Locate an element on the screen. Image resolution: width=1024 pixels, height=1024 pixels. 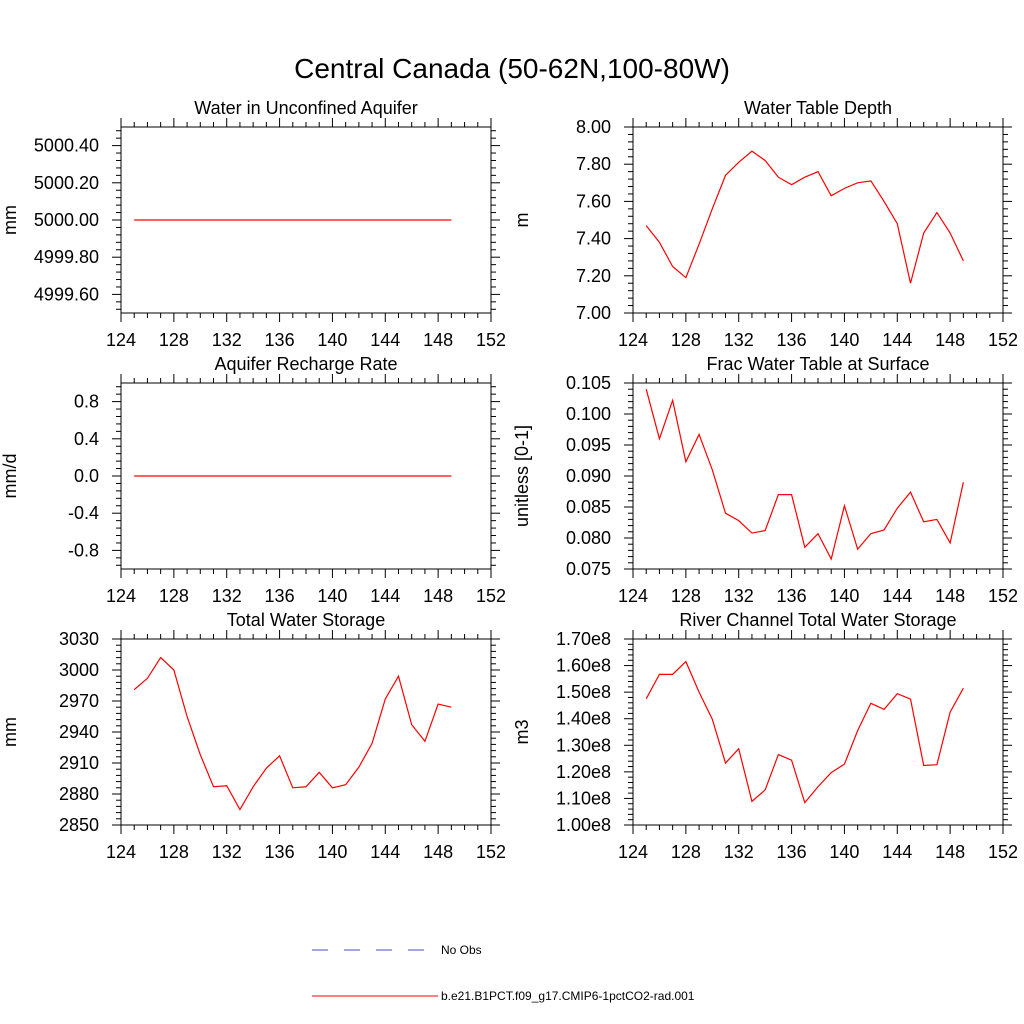
y-tick-label: 0.085 is located at coordinates (588, 507).